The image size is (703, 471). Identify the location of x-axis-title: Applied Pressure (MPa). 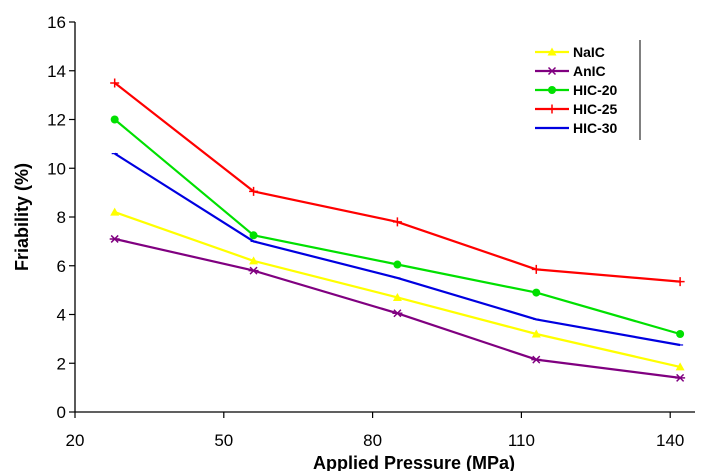
(414, 462).